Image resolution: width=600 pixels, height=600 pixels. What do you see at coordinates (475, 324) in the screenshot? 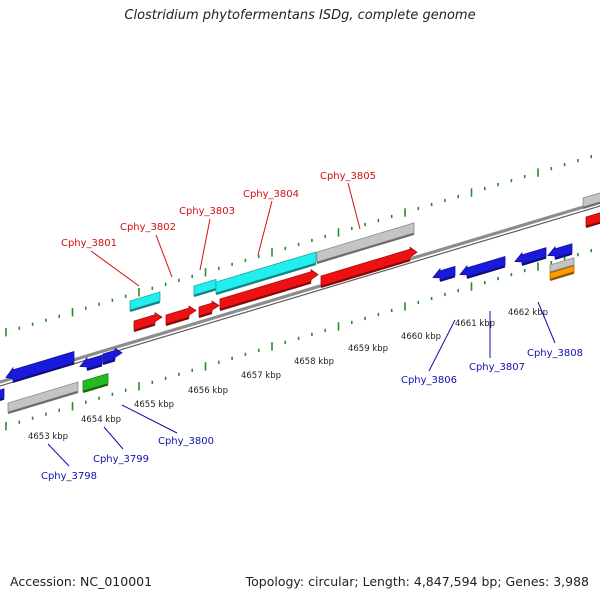
I see `scale-label: 4661 kbp` at bounding box center [475, 324].